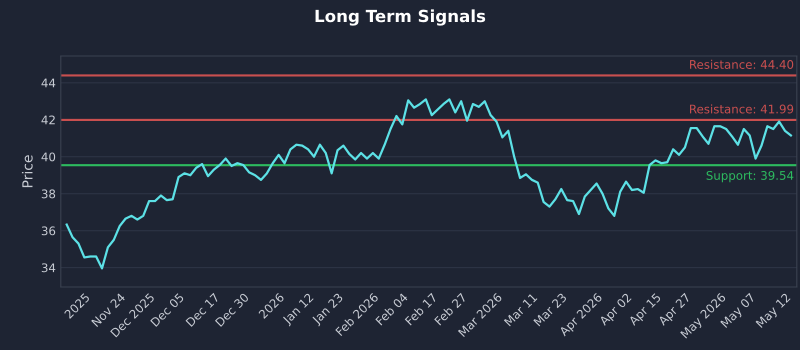  I want to click on y-tick-label: 38, so click(49, 193).